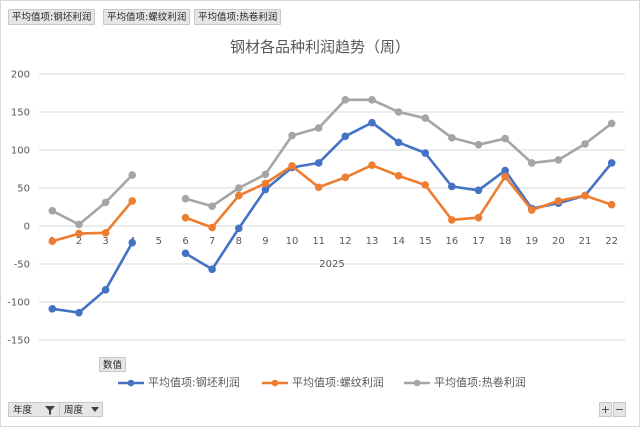 This screenshot has width=640, height=427. I want to click on x-tick-label: 16, so click(451, 241).